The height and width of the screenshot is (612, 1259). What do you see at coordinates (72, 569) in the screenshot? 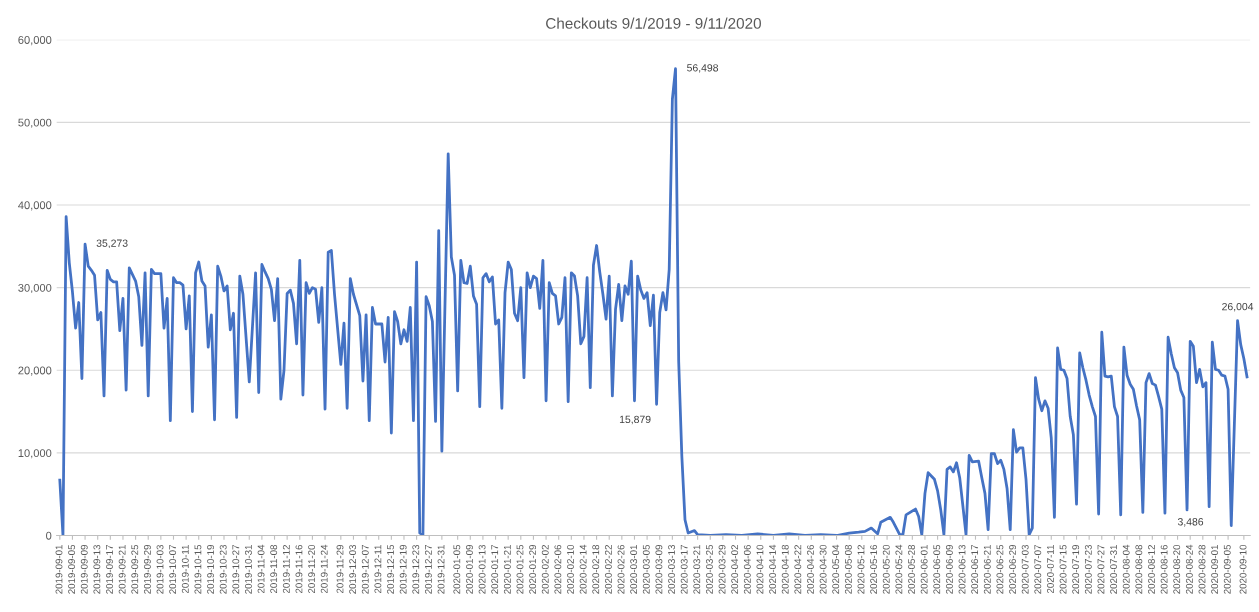
I see `x-tick-label: 2019-09-05` at bounding box center [72, 569].